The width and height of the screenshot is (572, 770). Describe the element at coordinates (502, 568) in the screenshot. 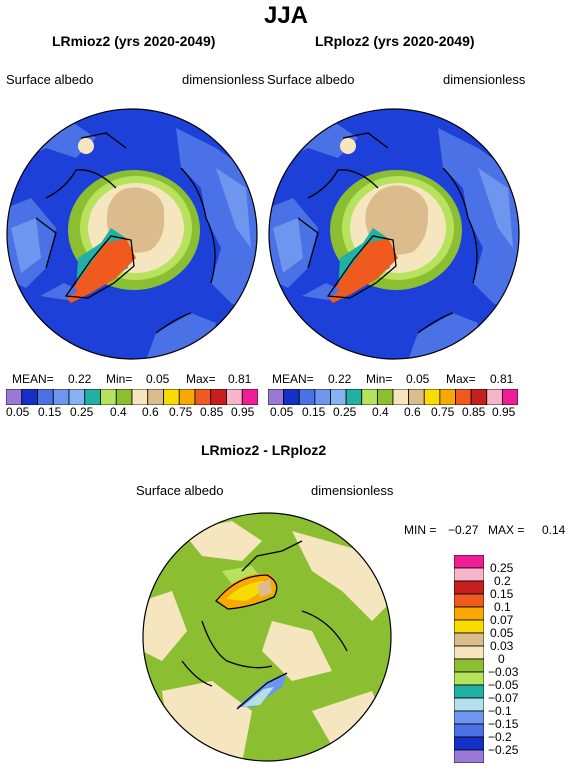

I see `diff-tick: 0.25` at that location.